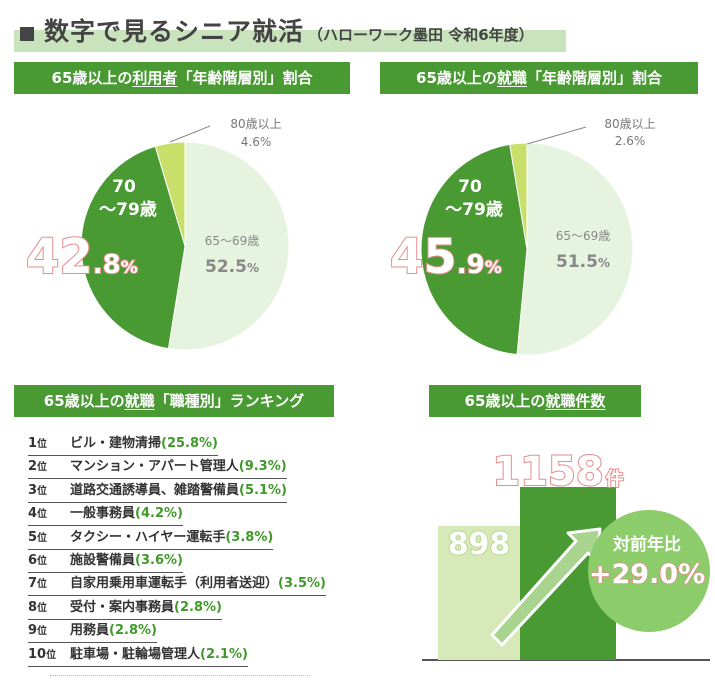 Image resolution: width=715 pixels, height=683 pixels. Describe the element at coordinates (38, 584) in the screenshot. I see `ranking-position: 7位` at that location.